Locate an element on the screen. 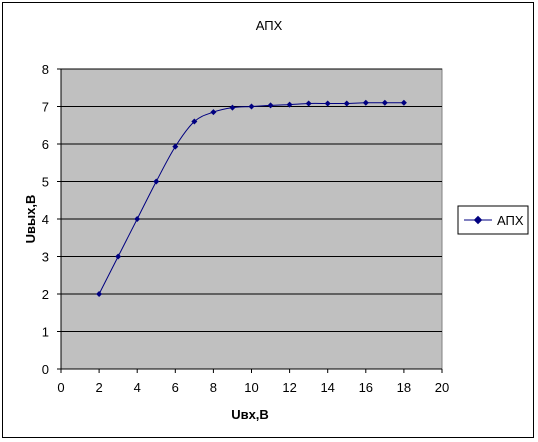 This screenshot has height=442, width=538. y-axis-label: Uвых,В is located at coordinates (30, 219).